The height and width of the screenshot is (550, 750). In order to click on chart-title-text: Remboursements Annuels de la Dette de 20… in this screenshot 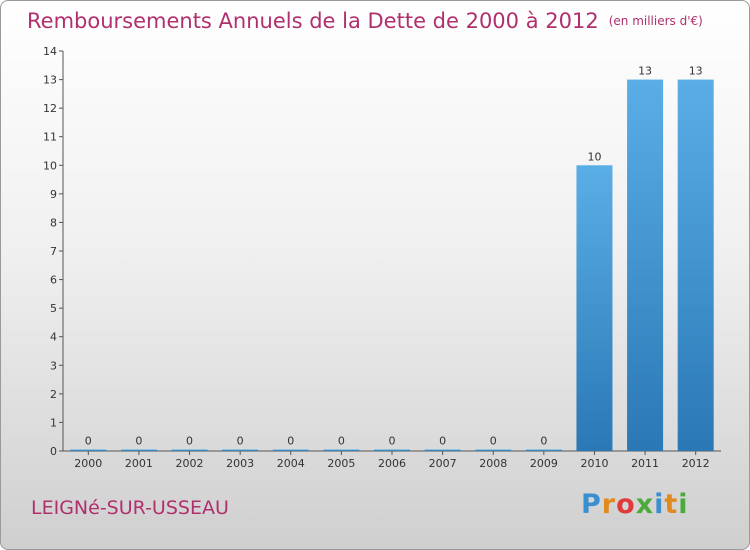, I will do `click(313, 21)`.